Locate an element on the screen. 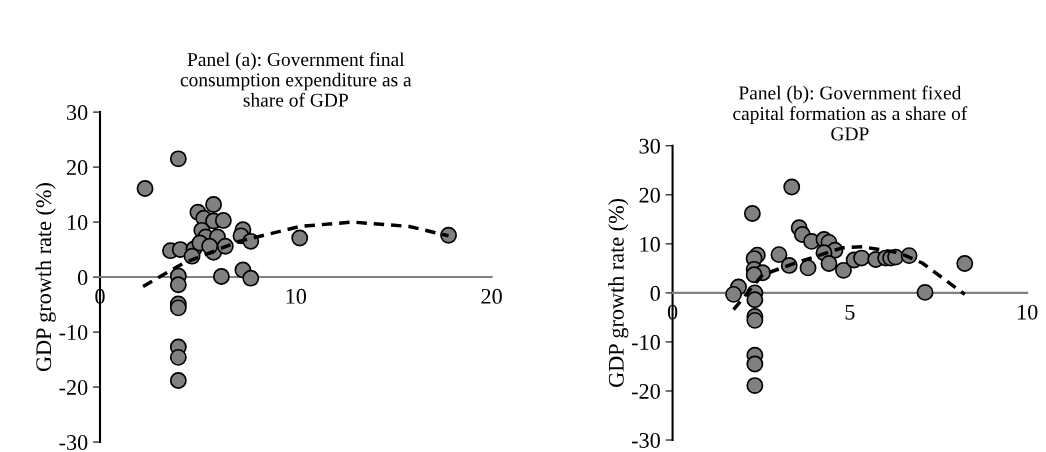 This screenshot has height=452, width=1046. x-tick-label: 5 is located at coordinates (850, 312).